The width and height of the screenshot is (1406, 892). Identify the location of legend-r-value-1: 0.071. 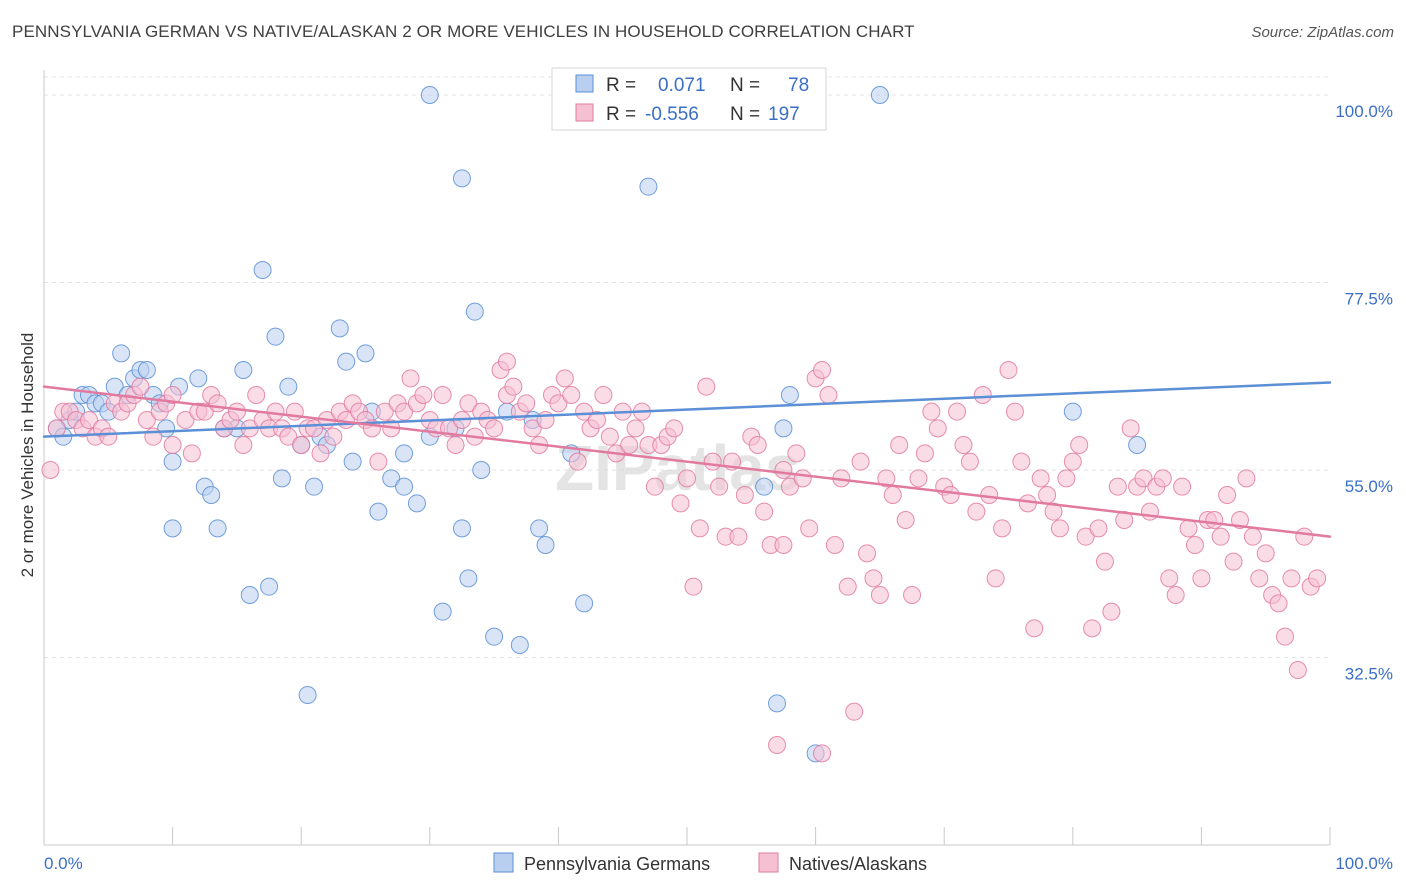
(682, 85).